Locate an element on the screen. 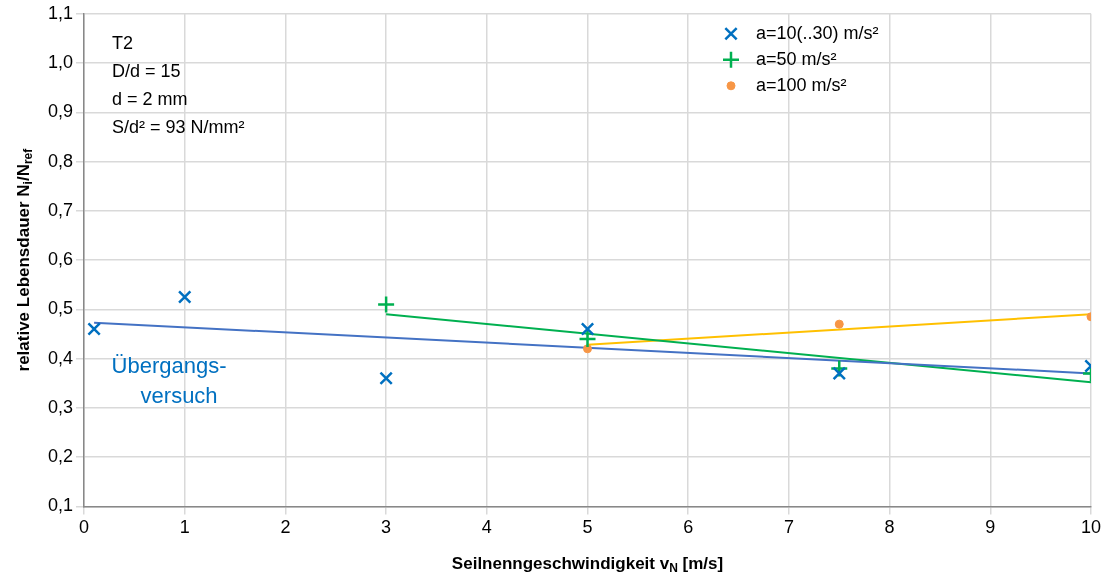 Image resolution: width=1107 pixels, height=580 pixels. x-tick-label: 10 is located at coordinates (1091, 527).